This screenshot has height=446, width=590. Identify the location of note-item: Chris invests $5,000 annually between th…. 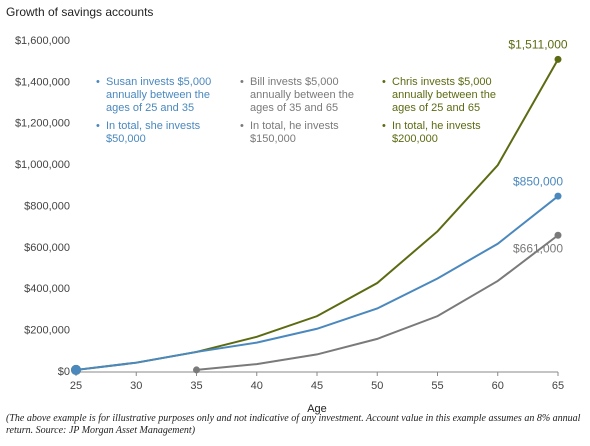
(449, 95).